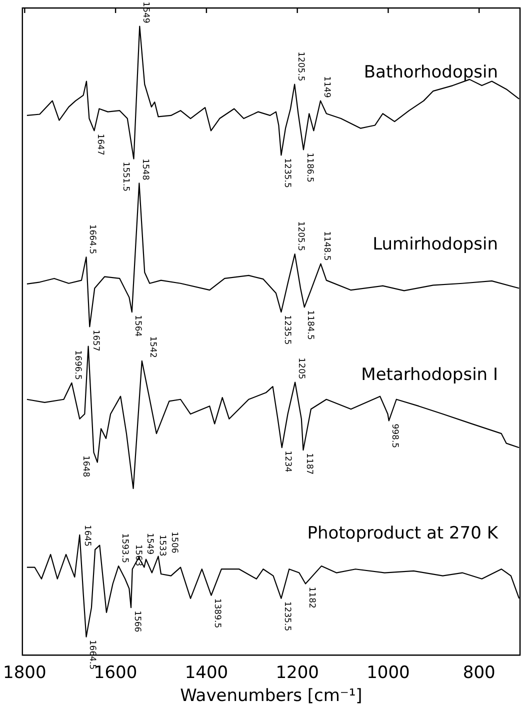  I want to click on annotation: 1542, so click(153, 347).